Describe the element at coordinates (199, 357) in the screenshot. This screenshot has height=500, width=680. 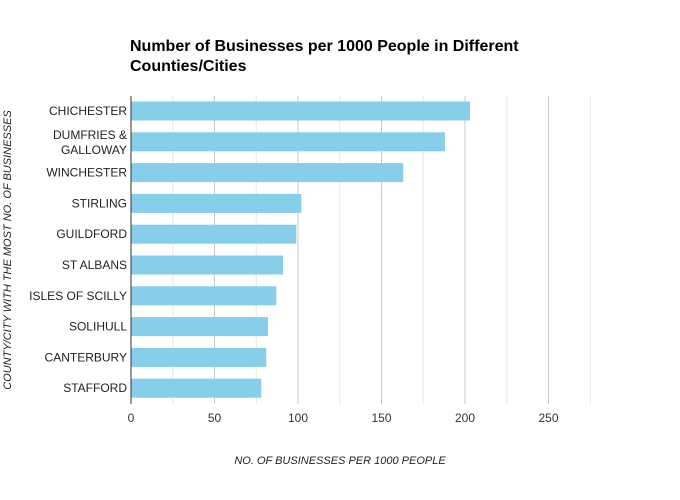
I see `bar-canterbury` at that location.